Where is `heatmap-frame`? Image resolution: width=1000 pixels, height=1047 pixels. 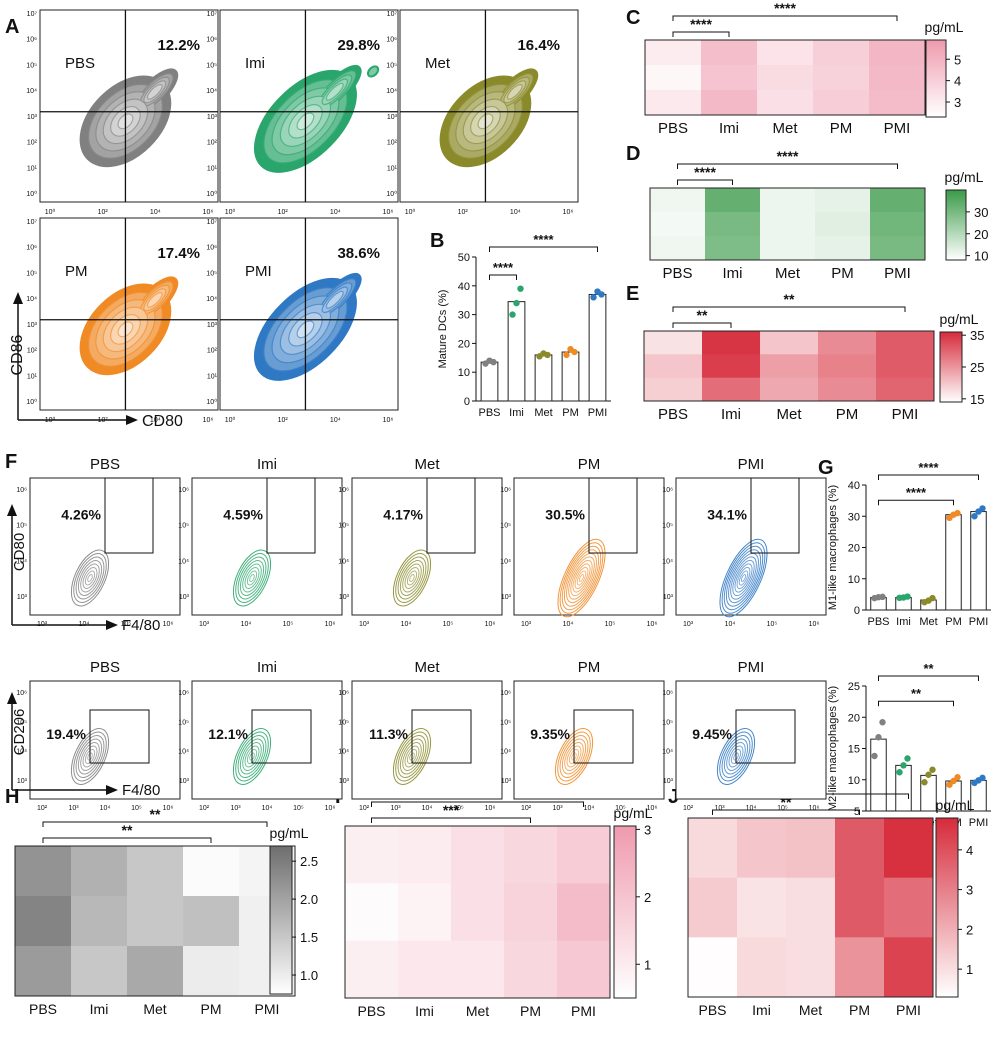 heatmap-frame is located at coordinates (155, 921).